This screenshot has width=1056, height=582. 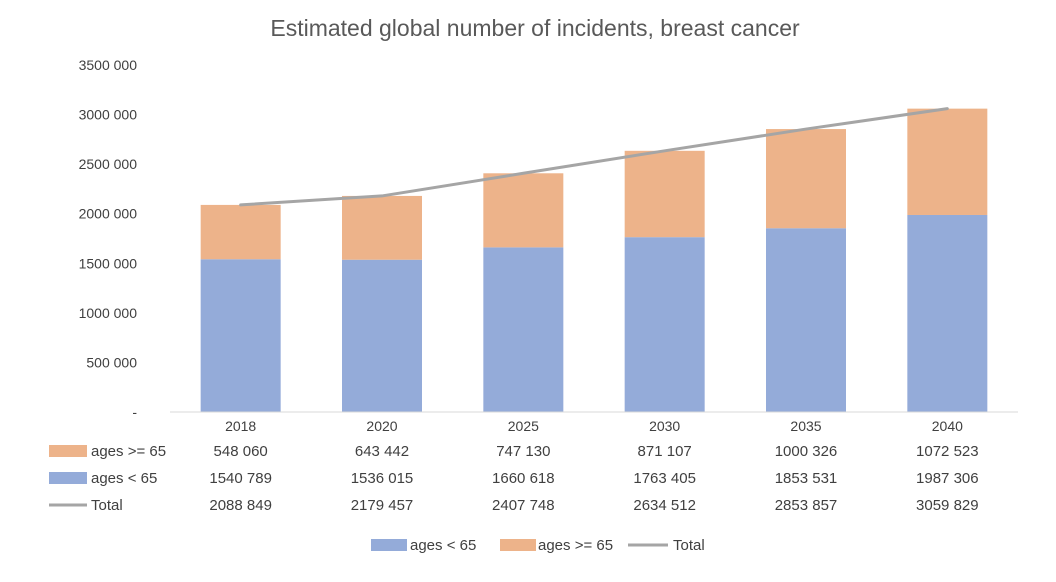 What do you see at coordinates (806, 478) in the screenshot?
I see `table-cell: 1853 531` at bounding box center [806, 478].